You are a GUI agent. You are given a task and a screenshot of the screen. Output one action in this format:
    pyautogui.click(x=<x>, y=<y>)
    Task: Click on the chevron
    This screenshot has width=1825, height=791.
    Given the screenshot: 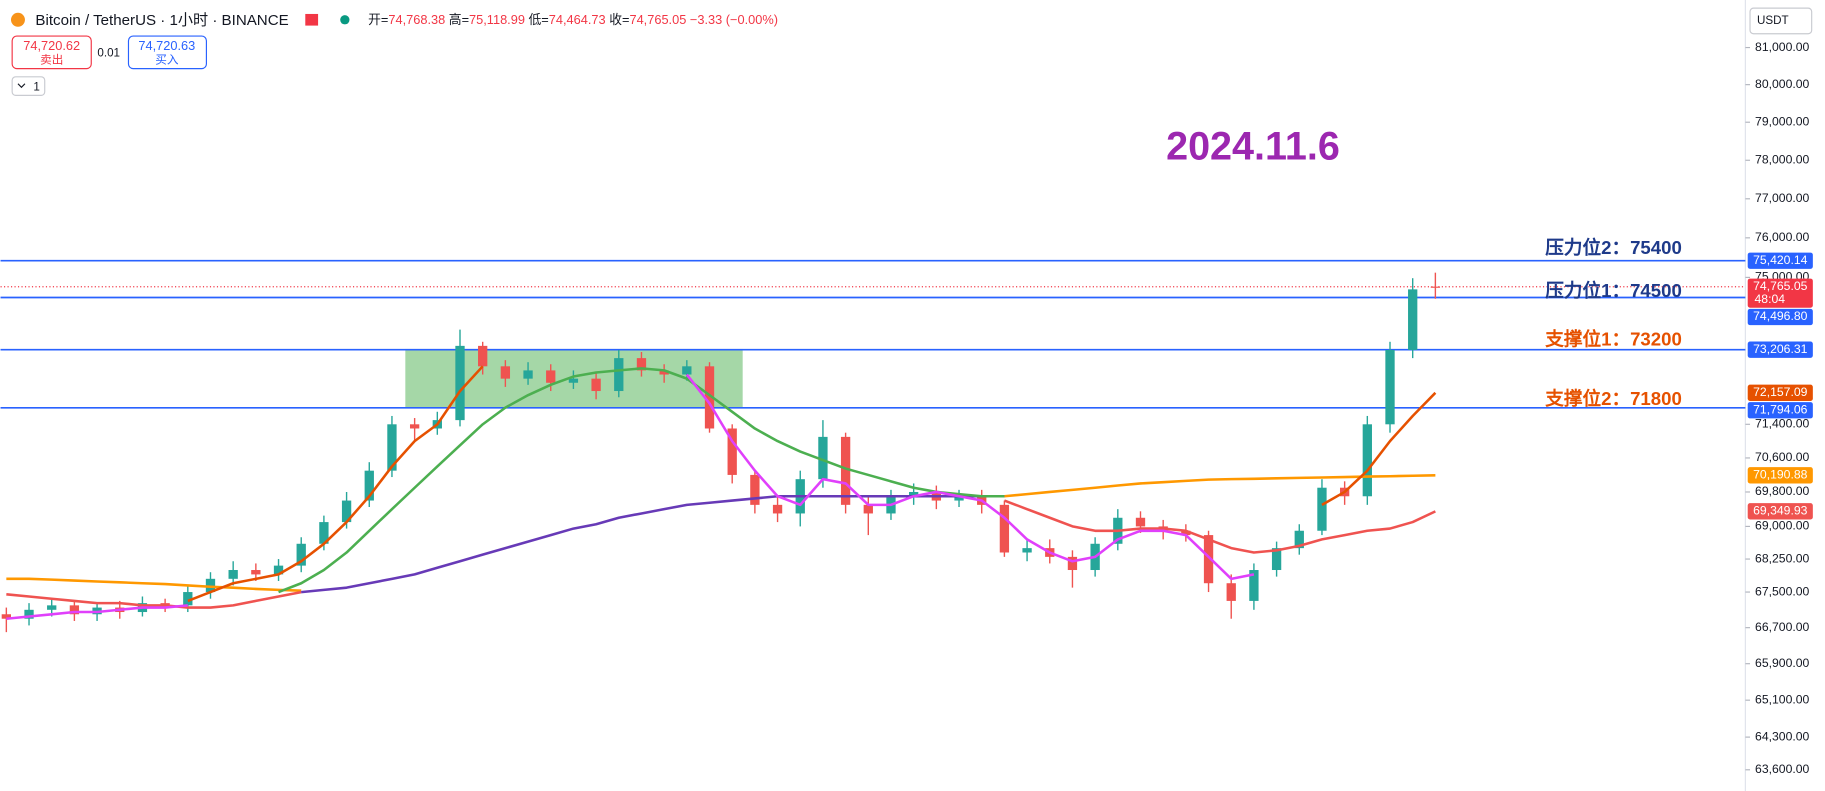 What is the action you would take?
    pyautogui.click(x=21, y=86)
    